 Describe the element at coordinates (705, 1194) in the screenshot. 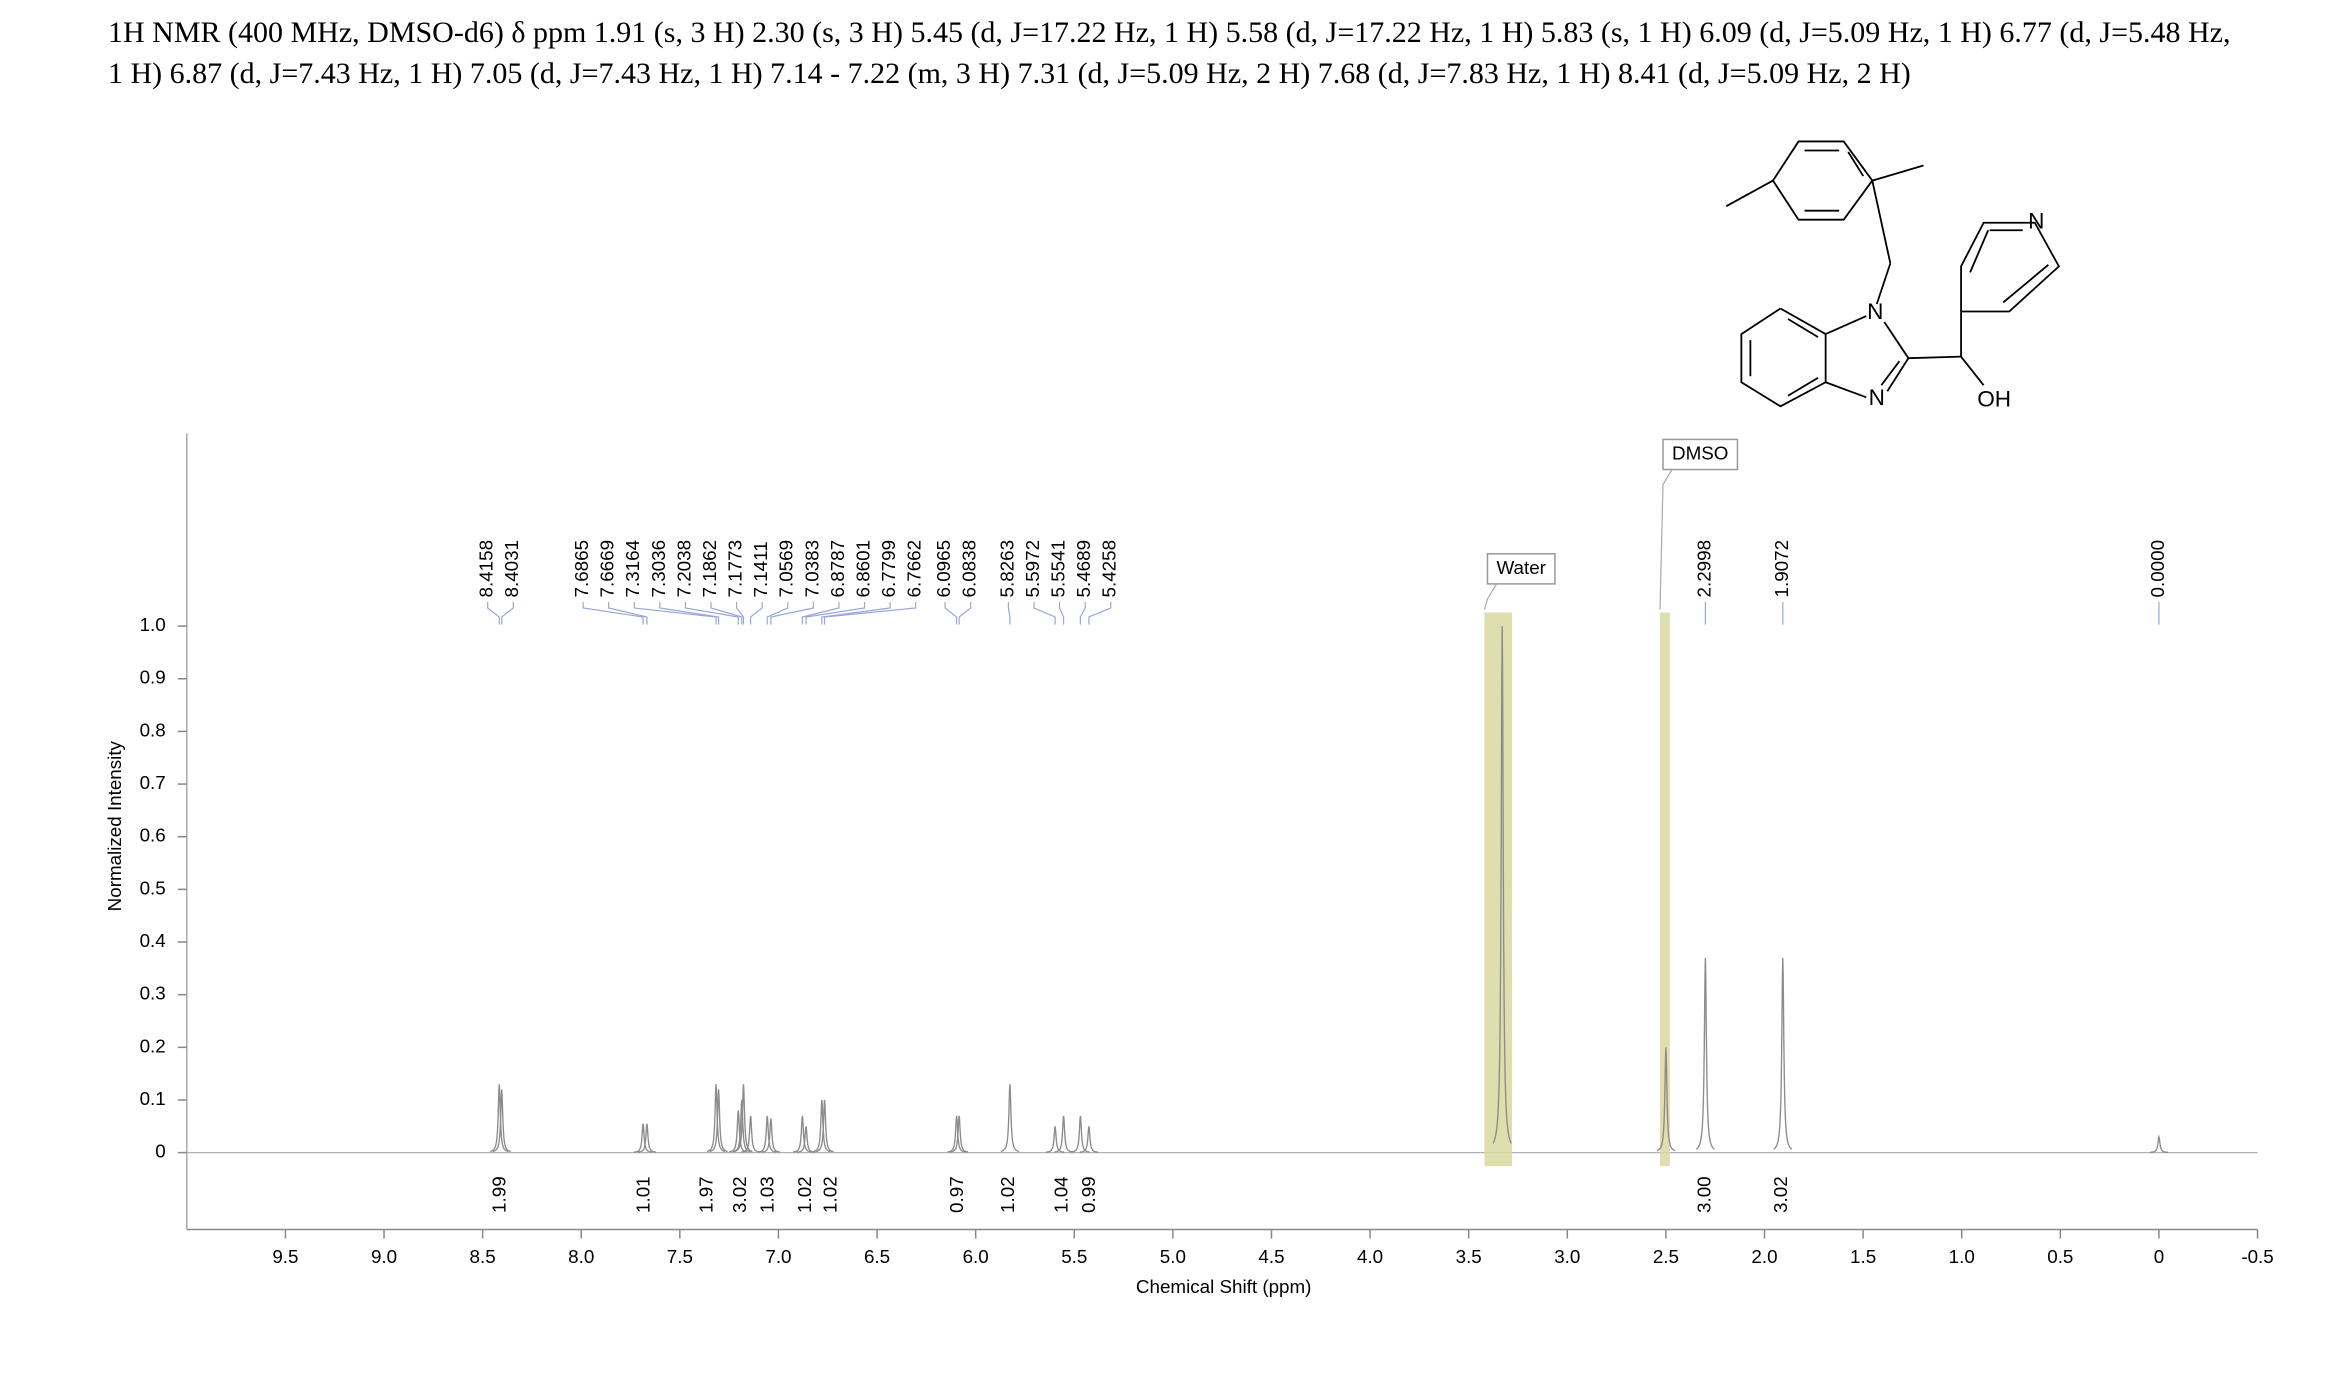

I see `integral-label: 1.97` at that location.